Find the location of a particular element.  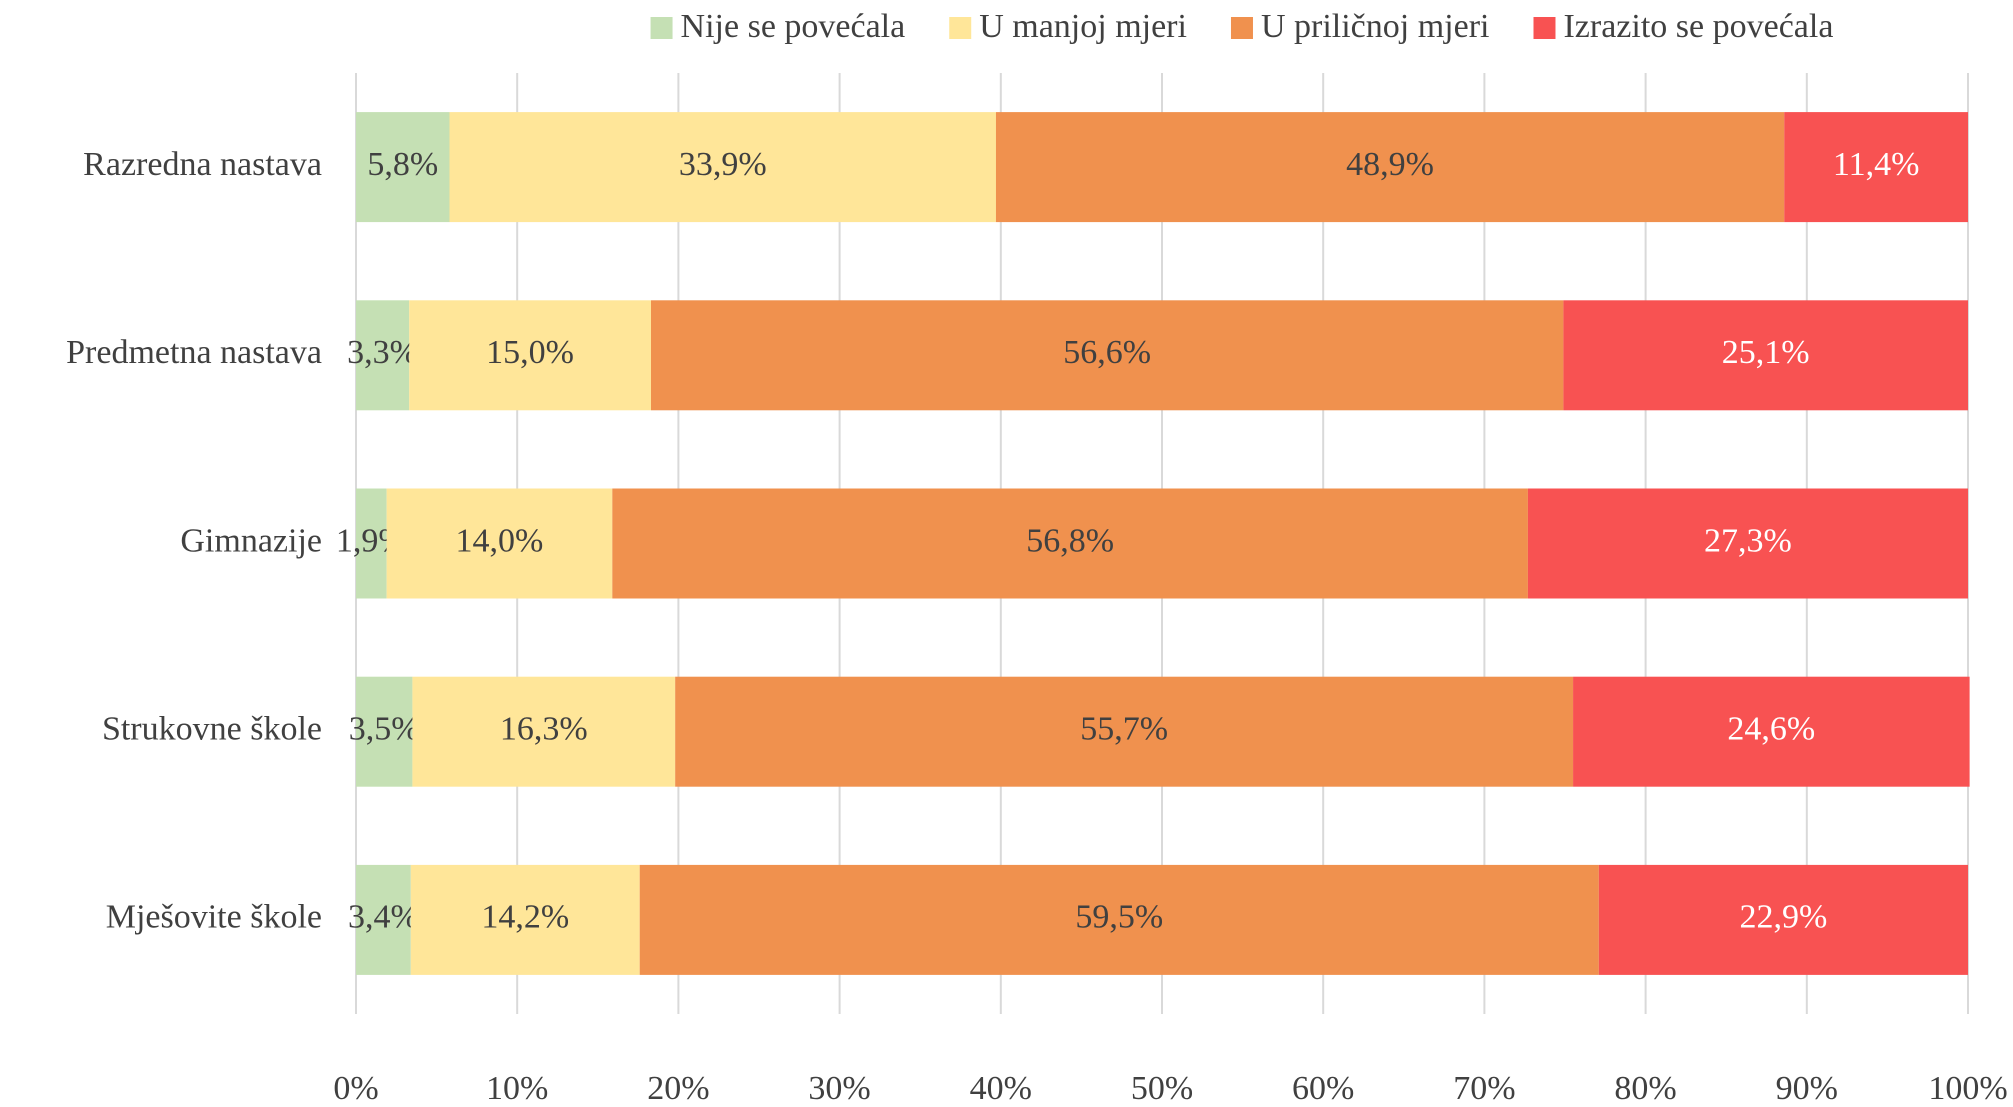

x-tick-label: 20% is located at coordinates (678, 1088).